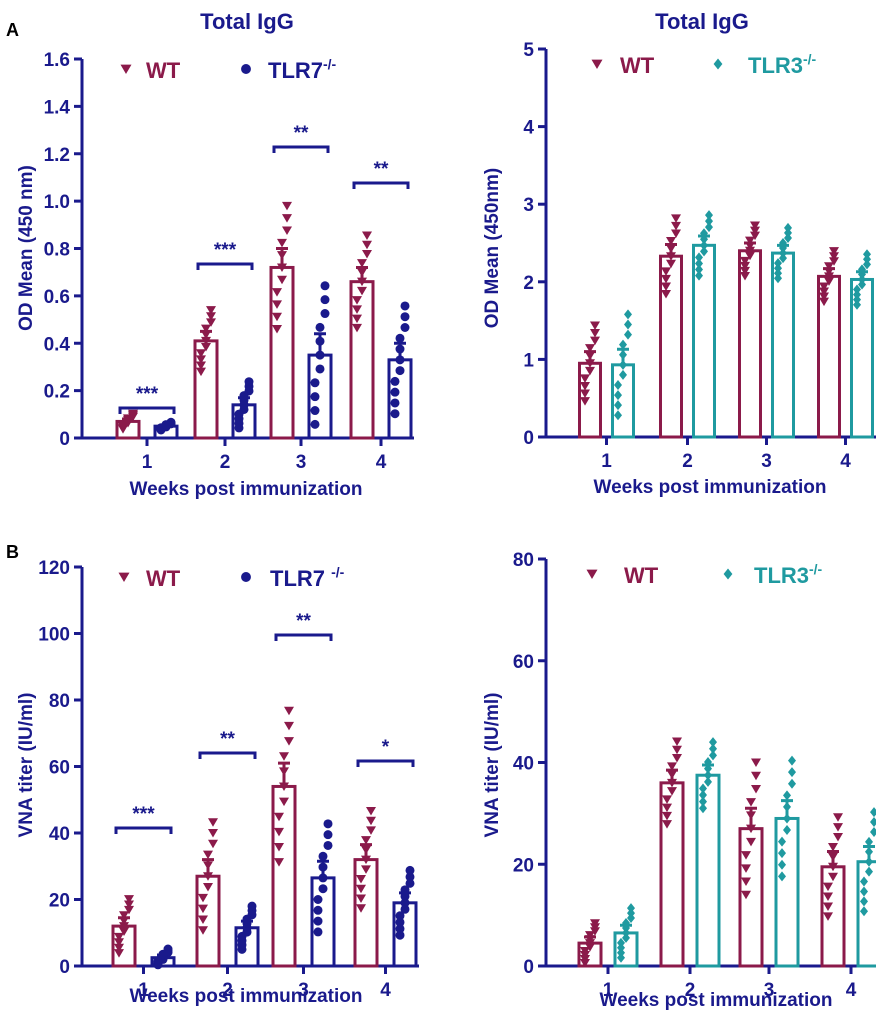  I want to click on significance-label: ***, so click(143, 814).